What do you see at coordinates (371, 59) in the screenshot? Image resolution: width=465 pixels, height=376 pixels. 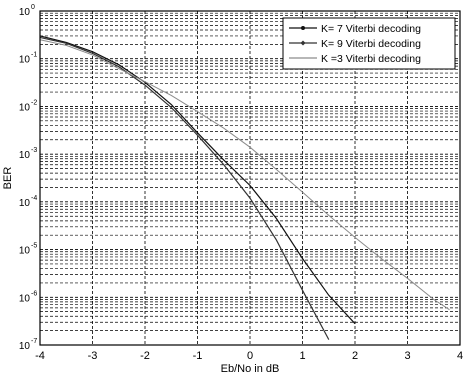 I see `legend-entry-label: K =3 Viterbi decoding` at bounding box center [371, 59].